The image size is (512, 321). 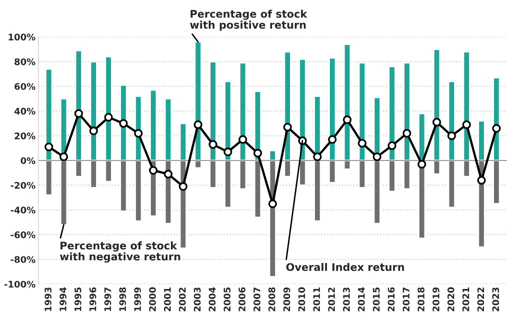 What do you see at coordinates (496, 300) in the screenshot?
I see `x-tick-label: 2023` at bounding box center [496, 300].